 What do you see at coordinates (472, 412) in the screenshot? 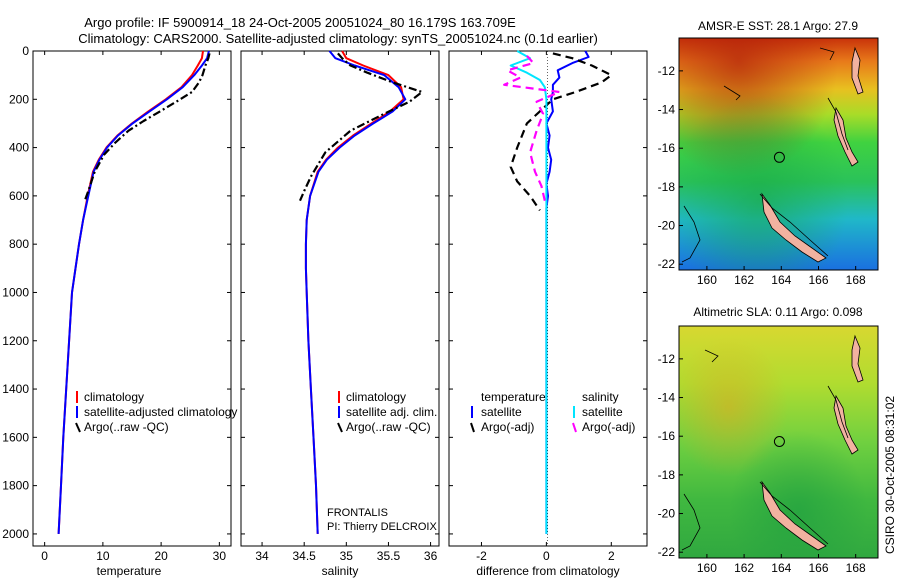
I see `legend-swatch-temp-satellite` at bounding box center [472, 412].